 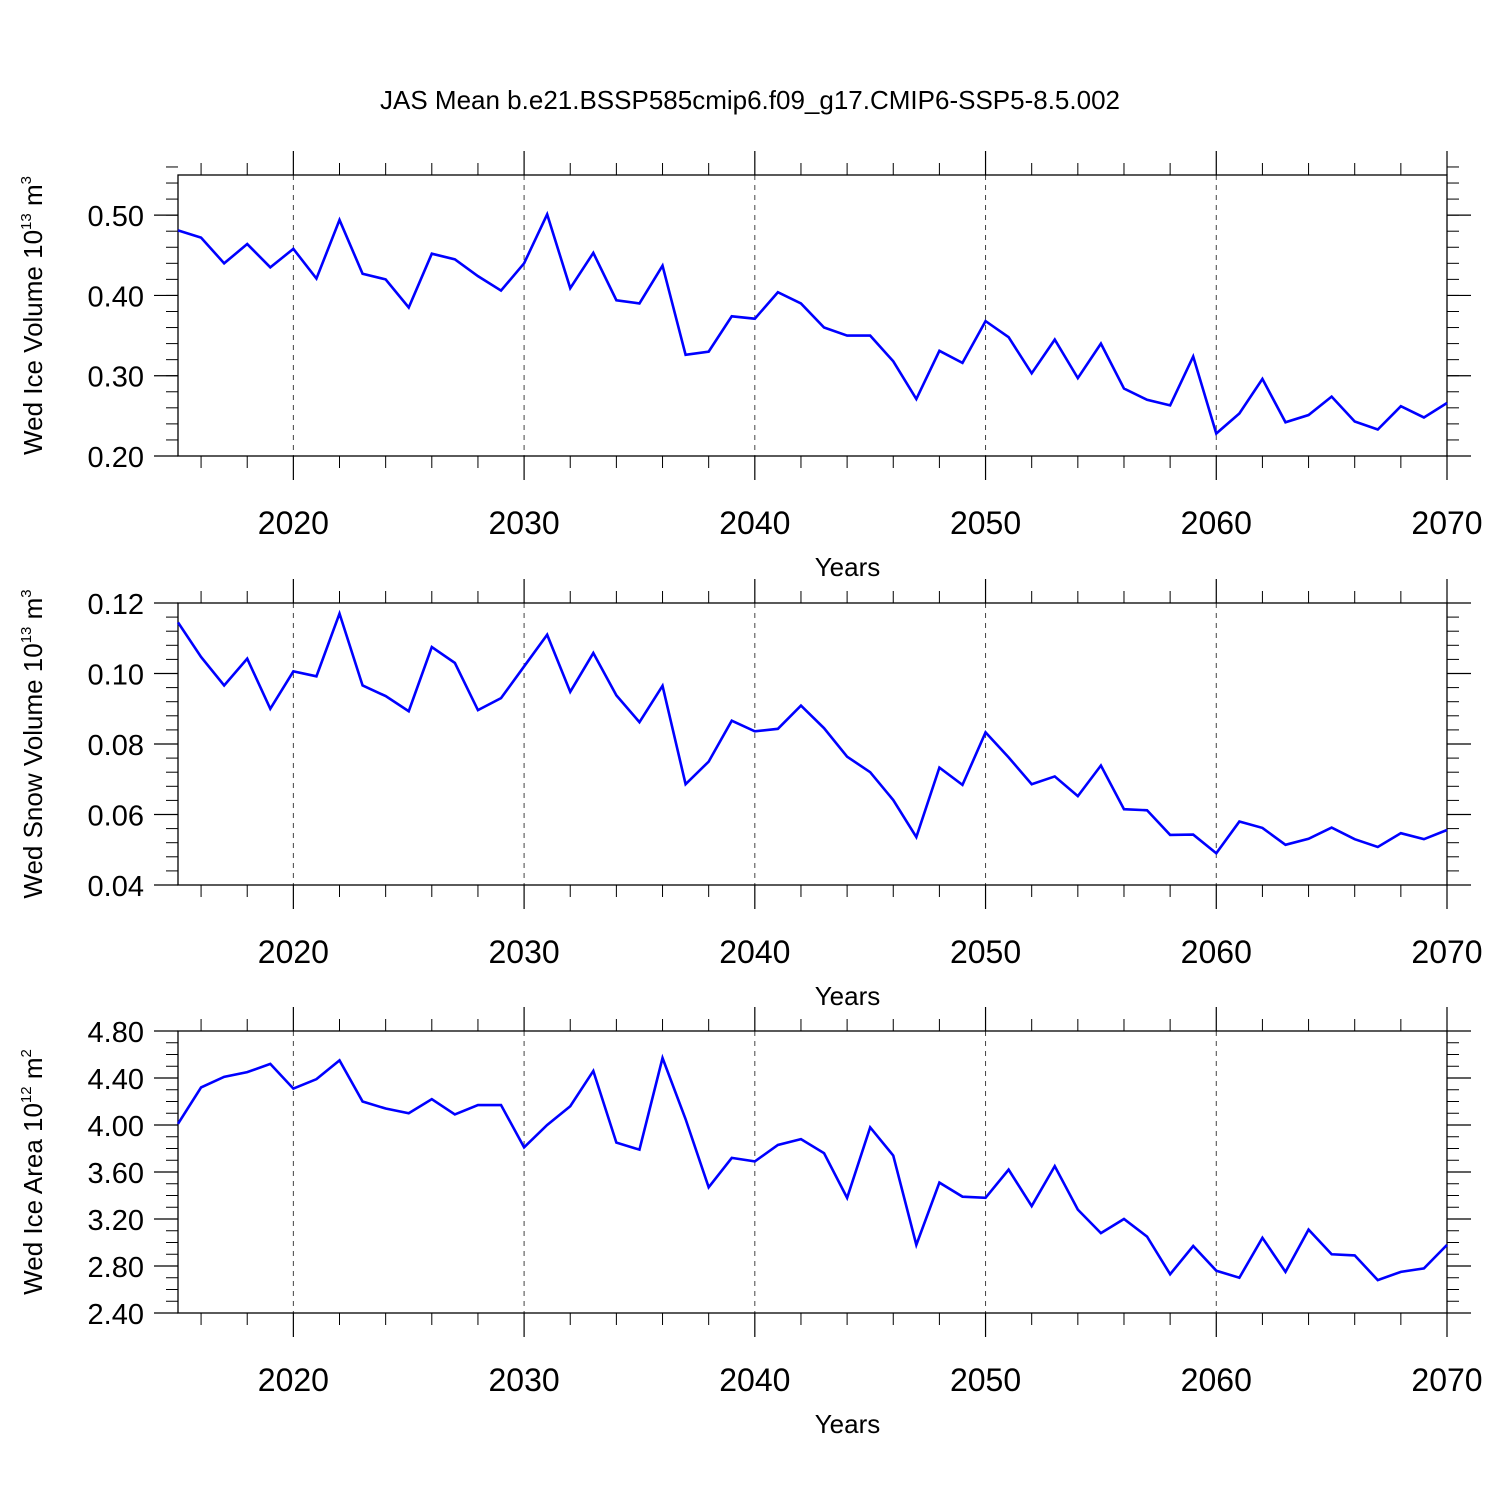 I want to click on y-tick-label: 4.40, so click(x=116, y=1080).